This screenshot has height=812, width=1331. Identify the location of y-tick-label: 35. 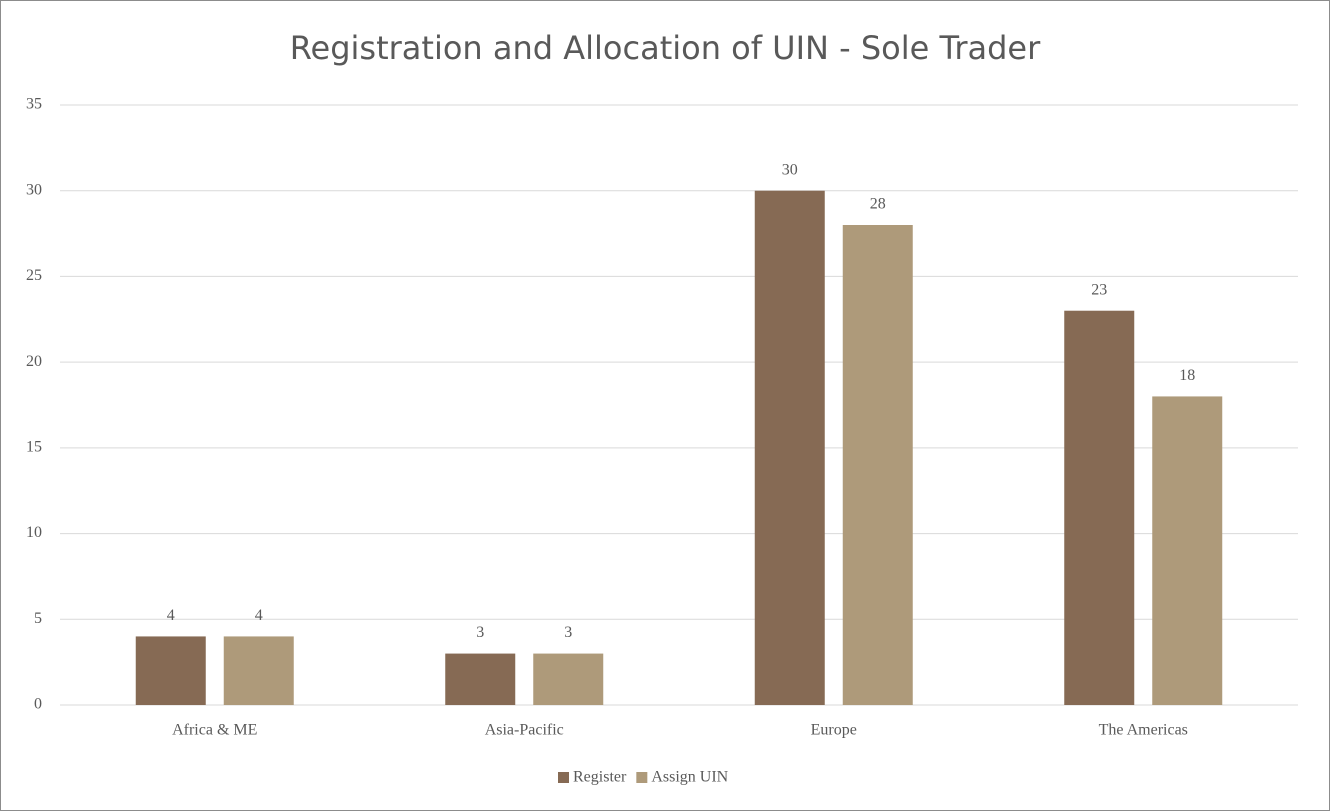
(34, 104).